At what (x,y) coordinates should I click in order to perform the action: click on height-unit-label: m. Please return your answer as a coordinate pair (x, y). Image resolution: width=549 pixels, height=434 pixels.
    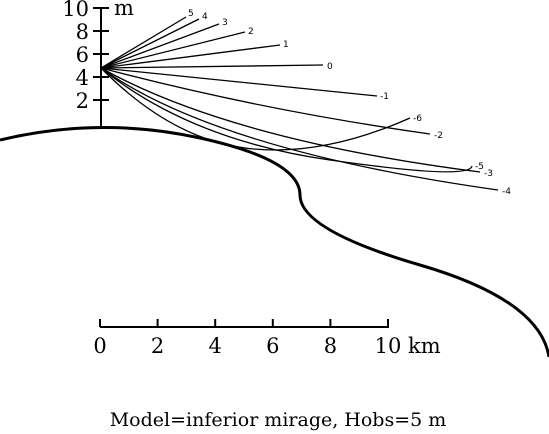
    Looking at the image, I should click on (124, 10).